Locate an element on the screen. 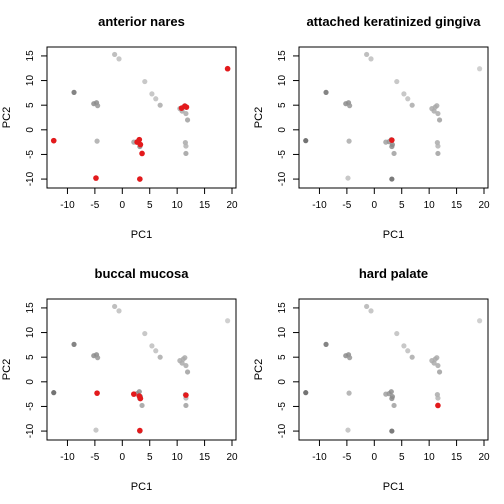 The height and width of the screenshot is (504, 504). panel-title: buccal mucosa is located at coordinates (142, 273).